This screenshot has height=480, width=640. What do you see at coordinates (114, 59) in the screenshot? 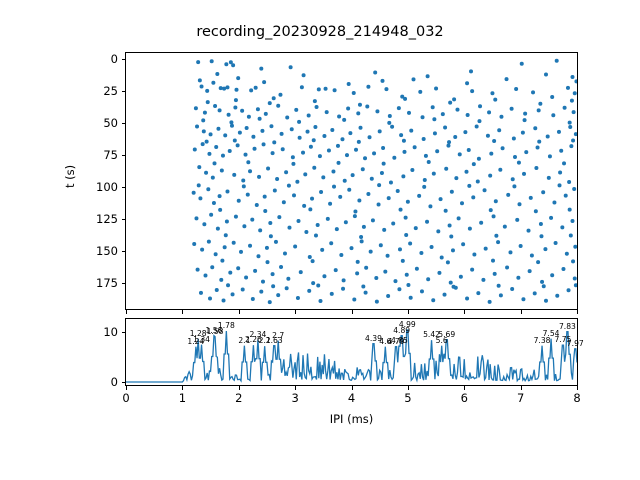
I see `scatter-ytick-label: 0` at bounding box center [114, 59].